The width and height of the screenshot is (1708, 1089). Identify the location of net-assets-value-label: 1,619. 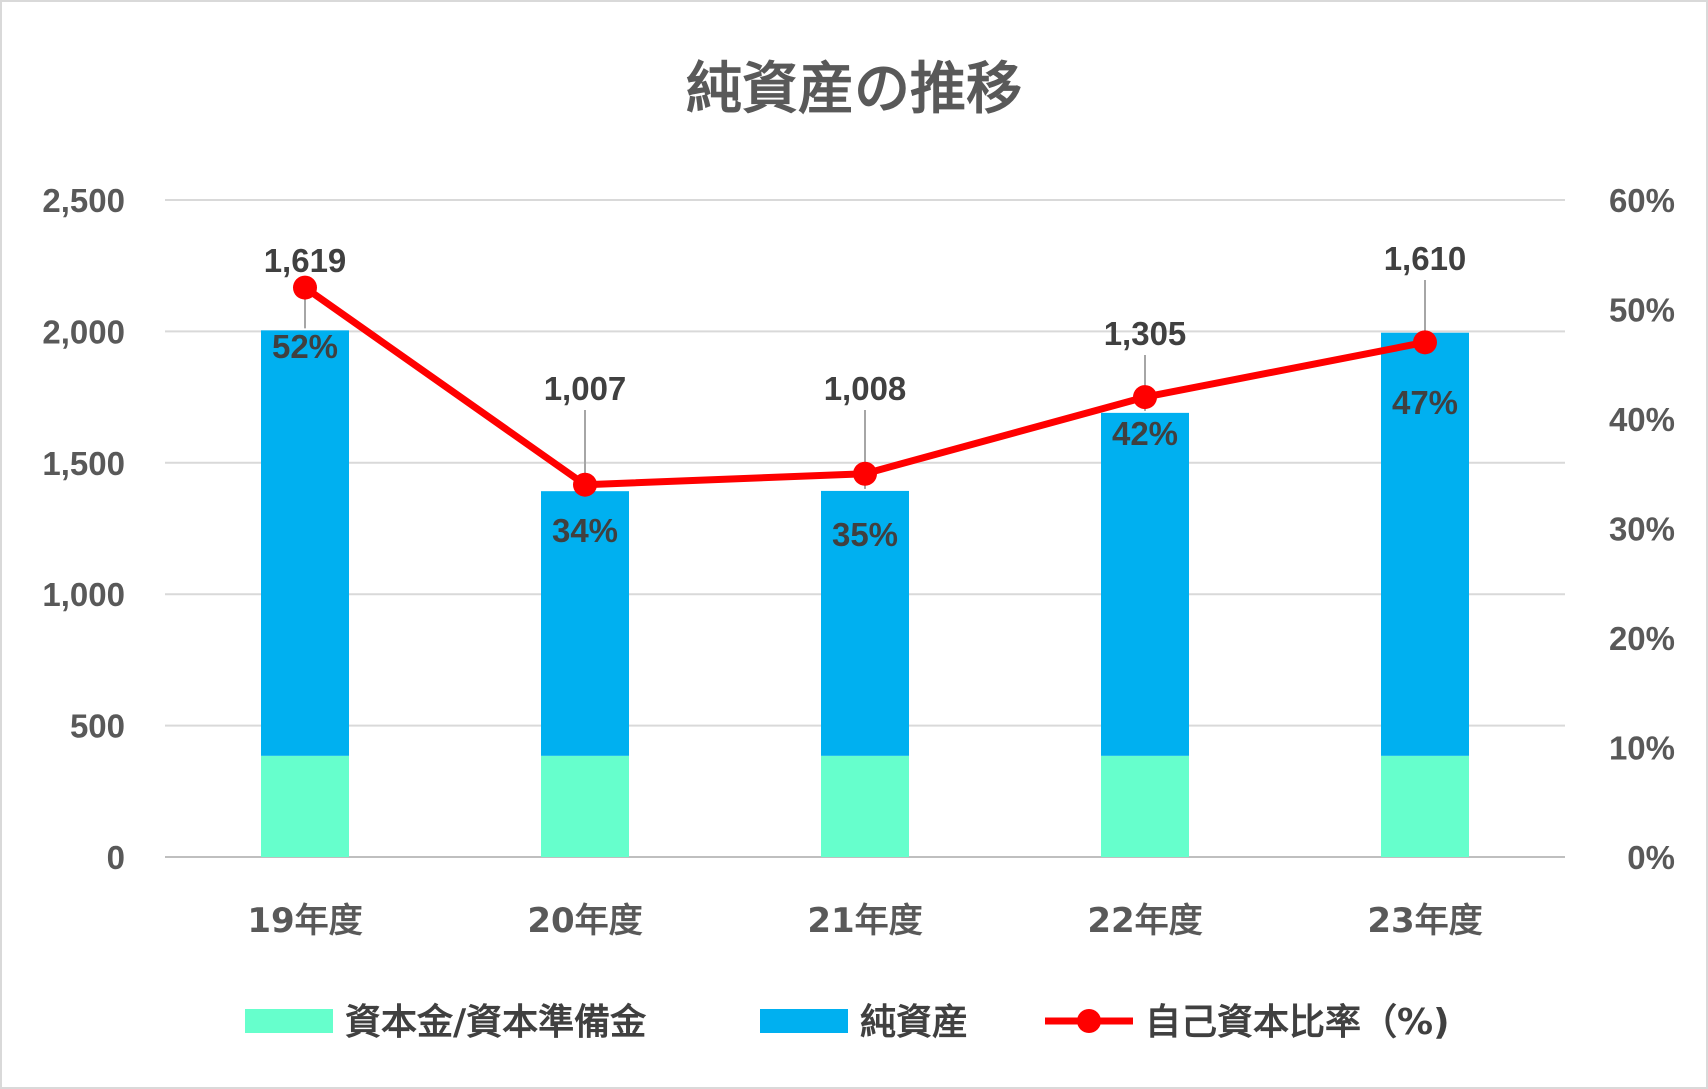
(305, 260).